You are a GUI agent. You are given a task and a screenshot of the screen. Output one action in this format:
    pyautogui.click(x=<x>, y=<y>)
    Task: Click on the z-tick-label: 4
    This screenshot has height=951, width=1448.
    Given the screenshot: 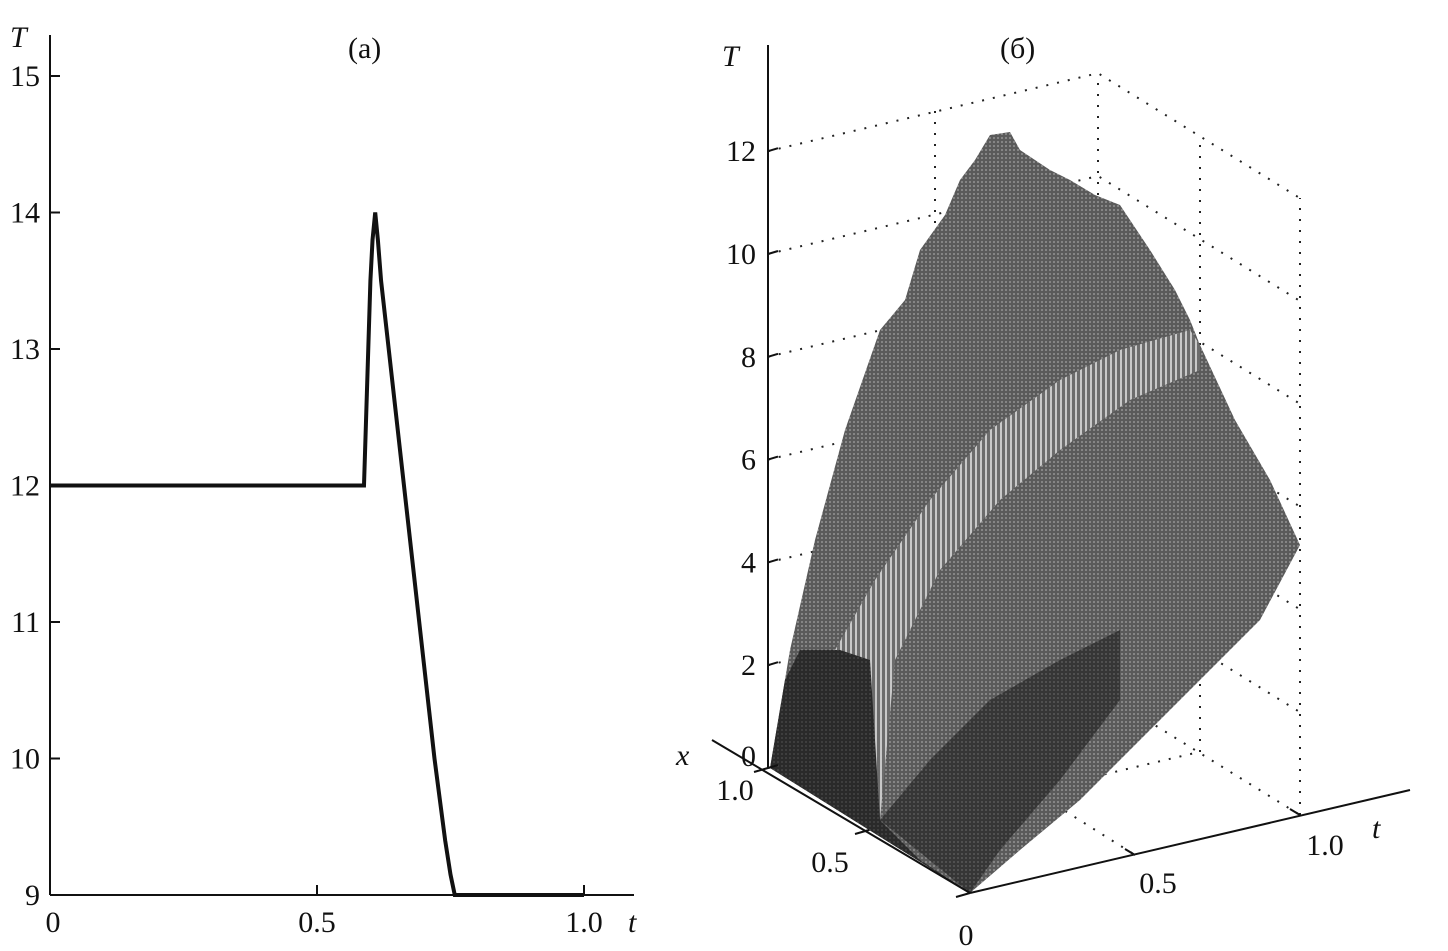 What is the action you would take?
    pyautogui.click(x=748, y=562)
    